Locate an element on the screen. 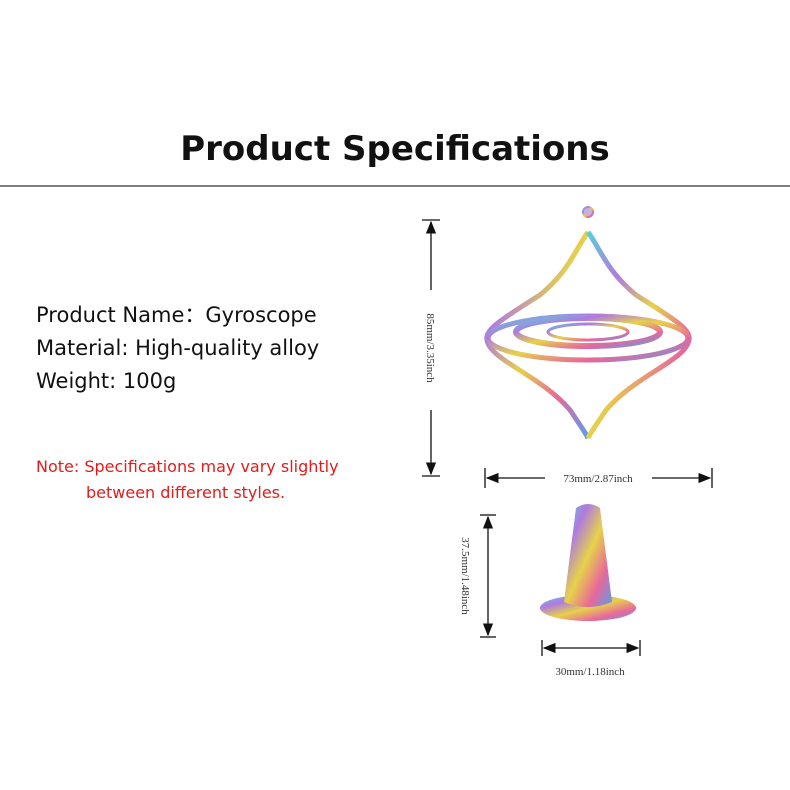 The image size is (790, 790). dimension-label: 30mm/1.18inch is located at coordinates (590, 672).